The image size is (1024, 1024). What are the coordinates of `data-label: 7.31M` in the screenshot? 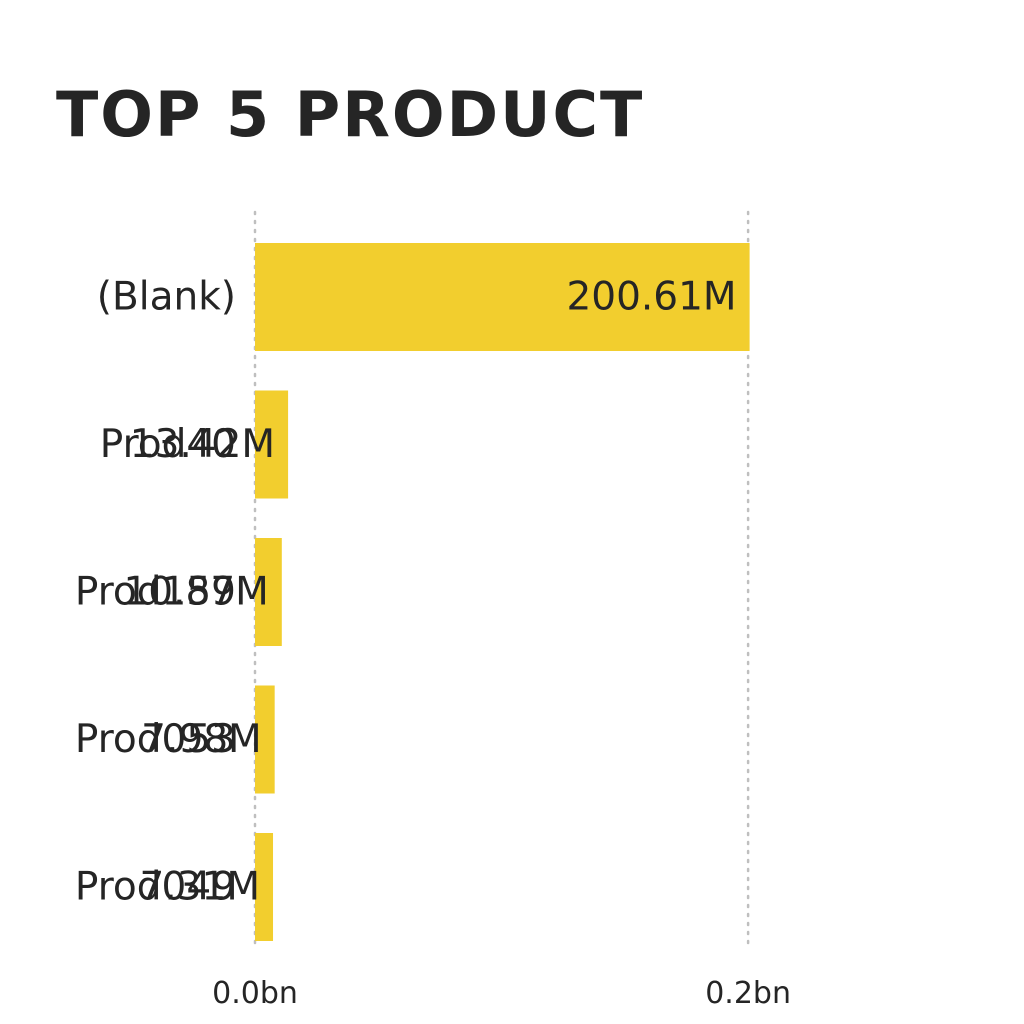 It's located at (200, 887).